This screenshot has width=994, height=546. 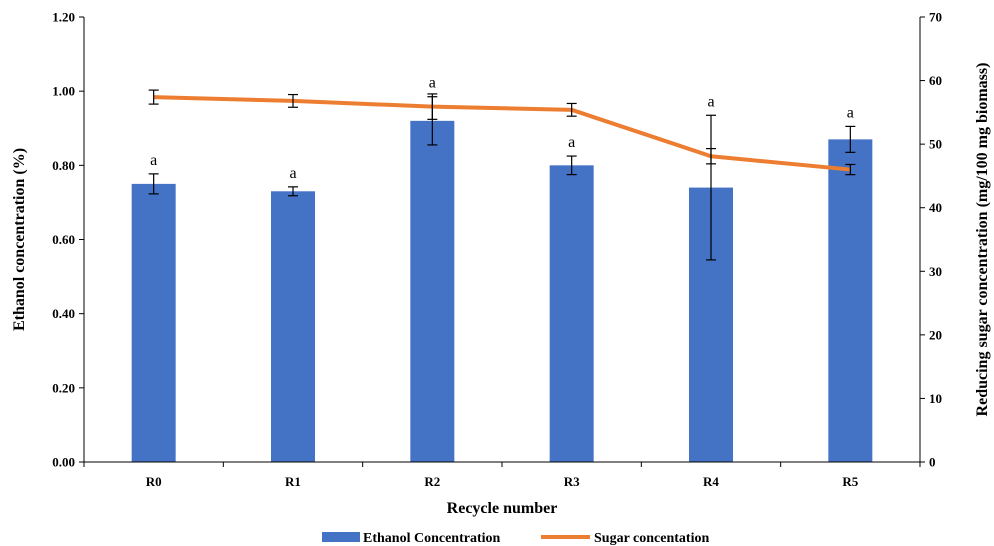 I want to click on line-sugar, so click(x=502, y=133).